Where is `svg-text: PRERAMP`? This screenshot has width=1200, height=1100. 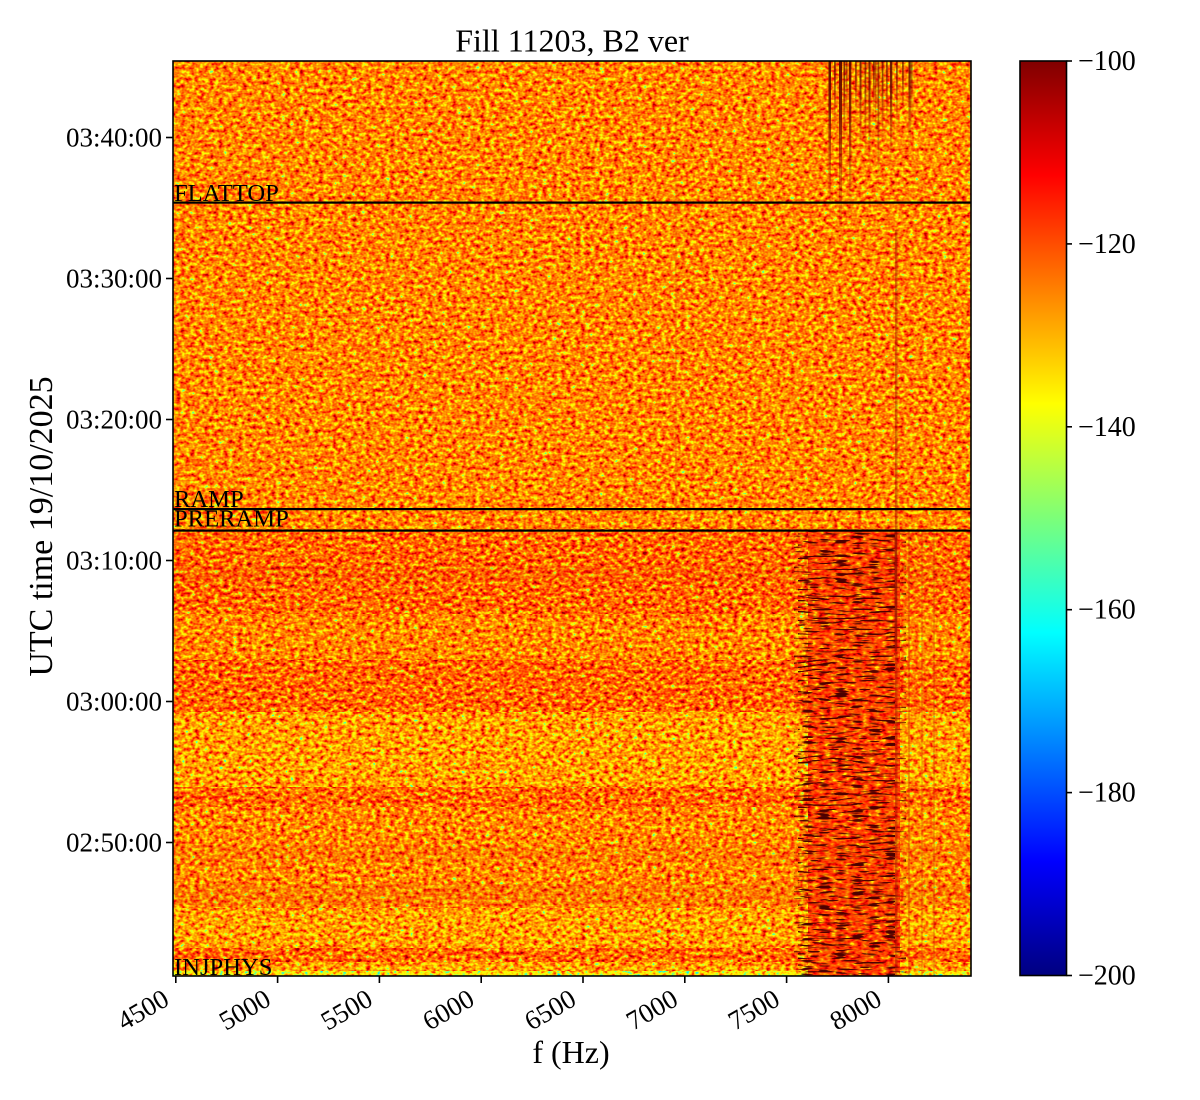
svg-text: PRERAMP is located at coordinates (231, 519).